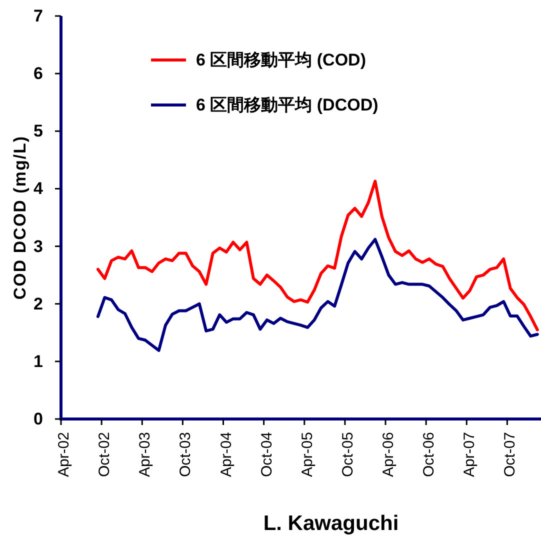  Describe the element at coordinates (38, 361) in the screenshot. I see `y-tick-label: 1` at that location.